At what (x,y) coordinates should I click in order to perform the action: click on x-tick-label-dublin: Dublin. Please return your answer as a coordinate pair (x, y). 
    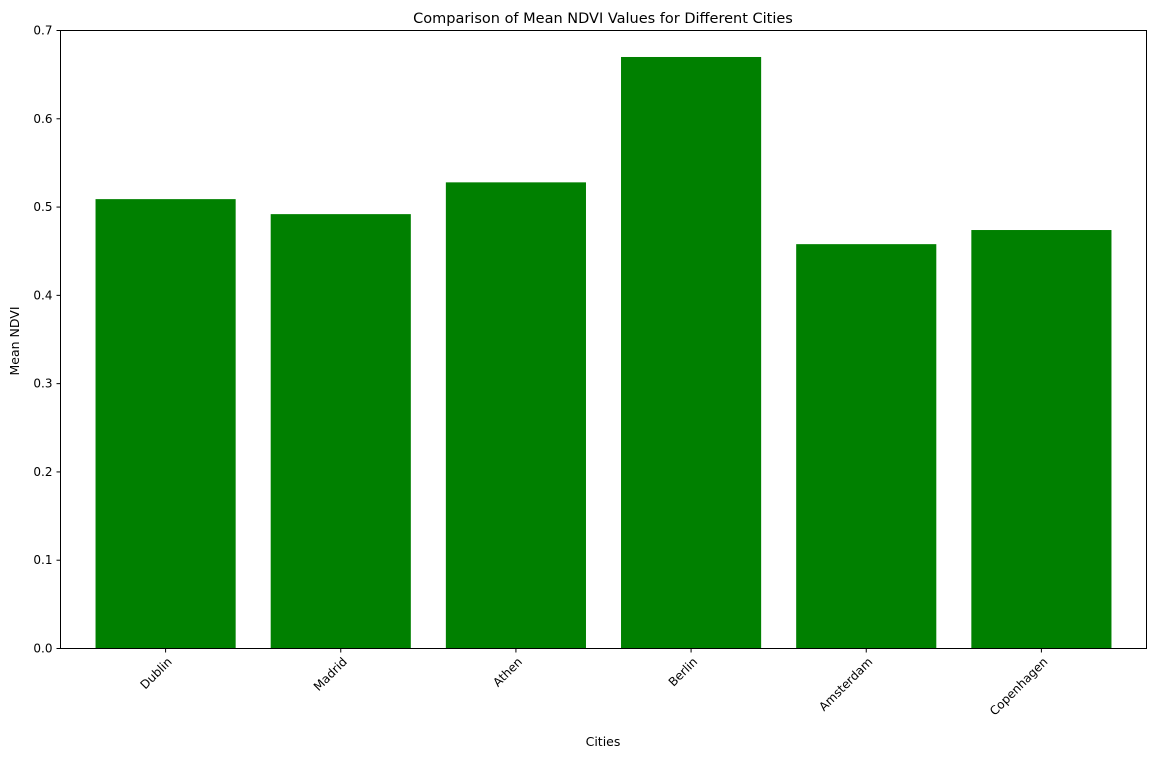
    Looking at the image, I should click on (155, 673).